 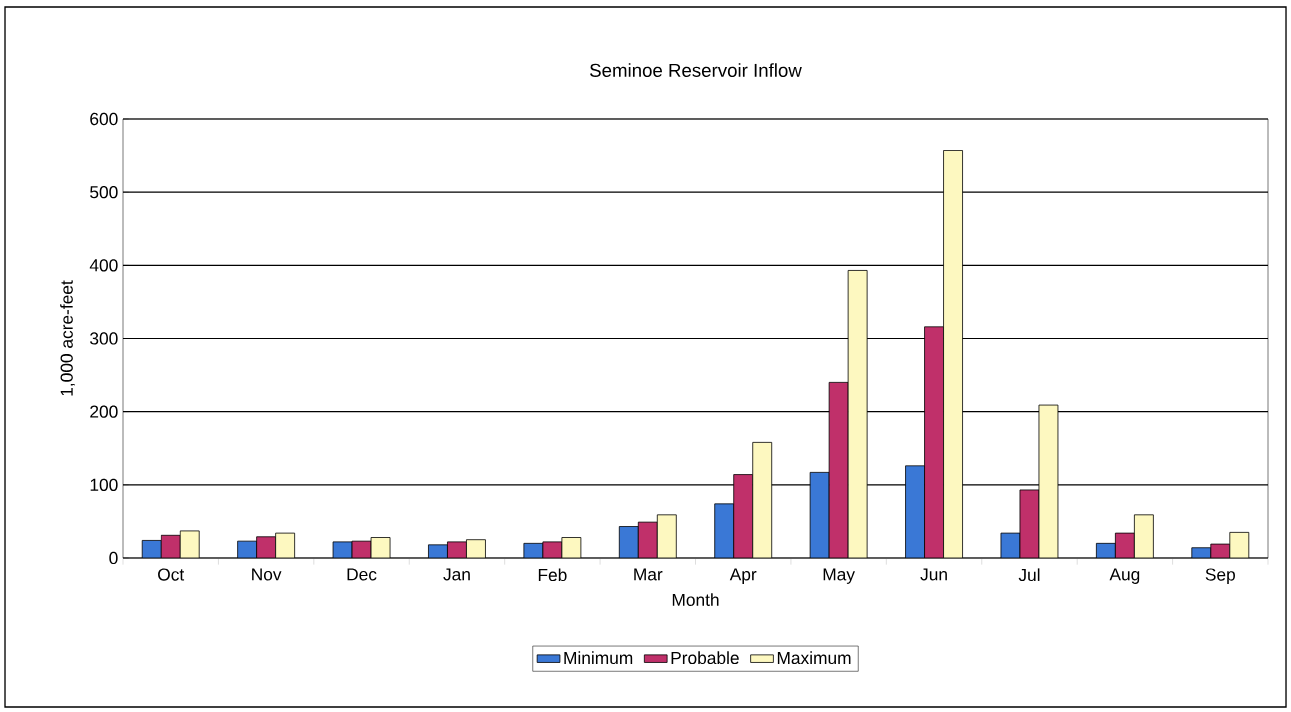 What do you see at coordinates (456, 574) in the screenshot?
I see `x-tick-label: Jan` at bounding box center [456, 574].